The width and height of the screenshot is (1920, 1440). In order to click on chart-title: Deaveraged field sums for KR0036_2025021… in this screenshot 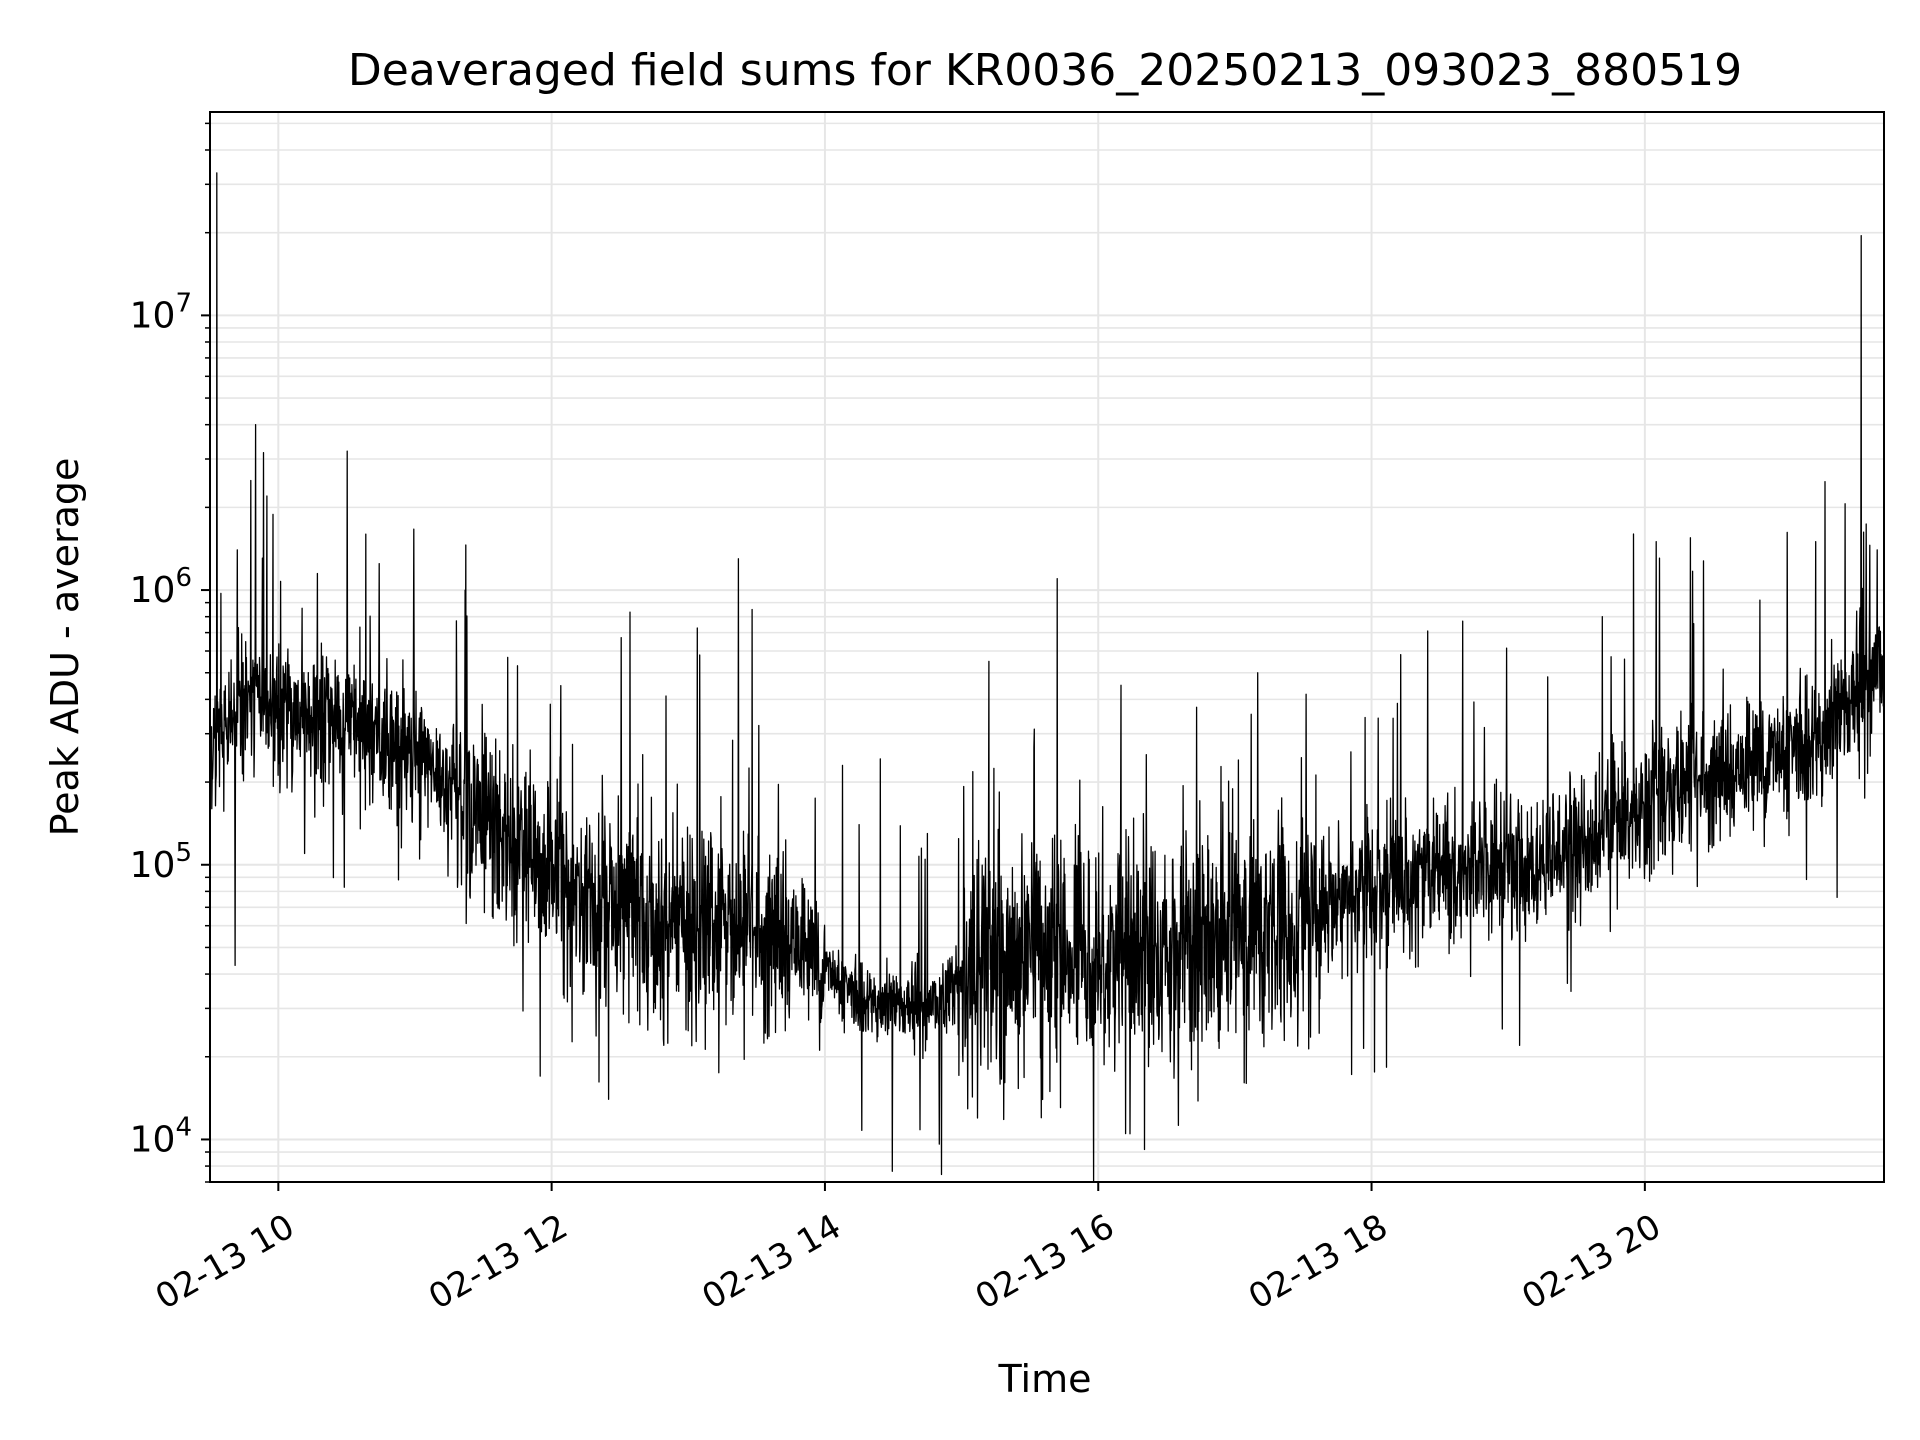, I will do `click(1045, 70)`.